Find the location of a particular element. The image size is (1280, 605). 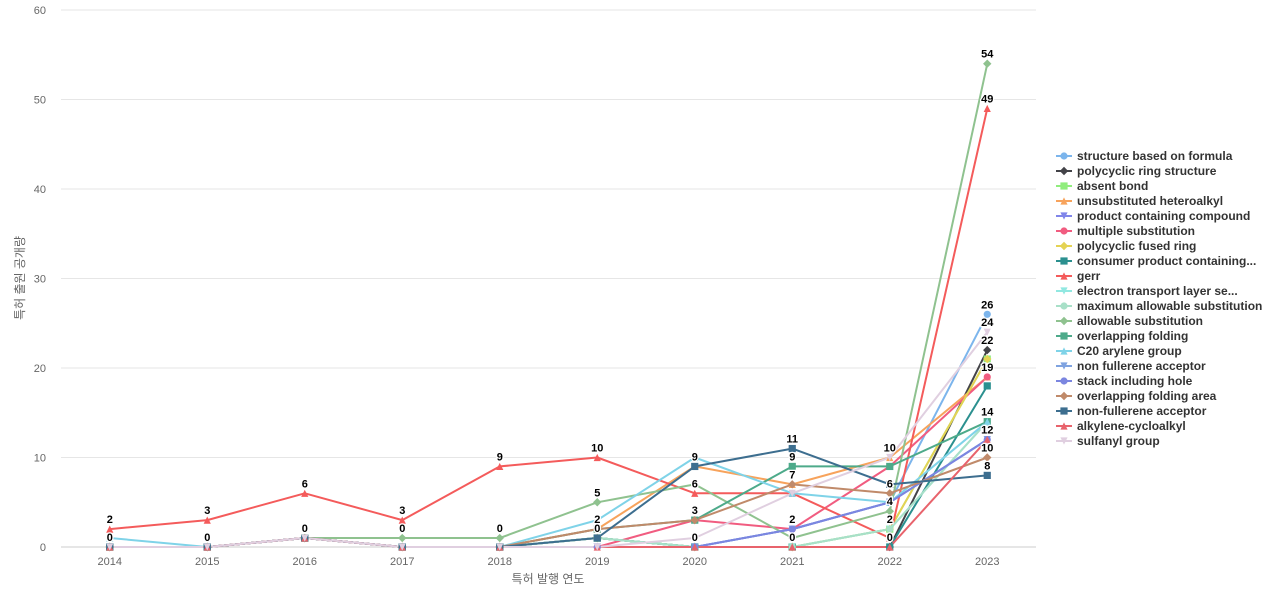

legend-item: gerr is located at coordinates (1167, 275).